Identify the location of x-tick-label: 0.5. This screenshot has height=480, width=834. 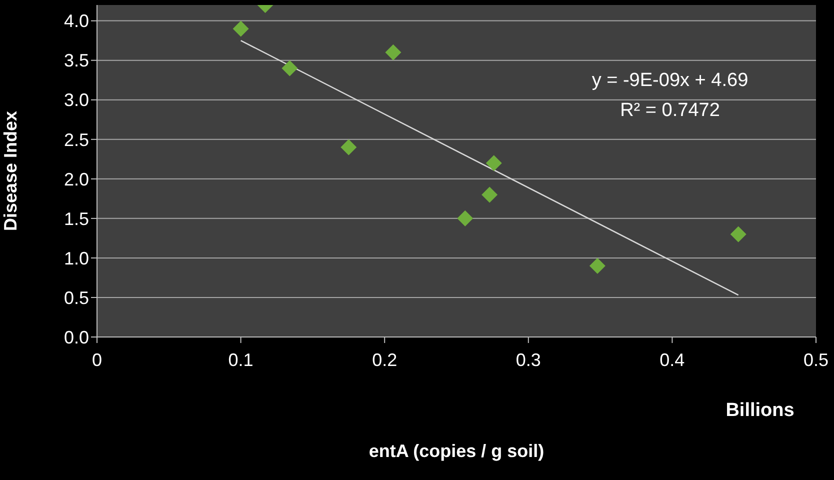
(816, 360).